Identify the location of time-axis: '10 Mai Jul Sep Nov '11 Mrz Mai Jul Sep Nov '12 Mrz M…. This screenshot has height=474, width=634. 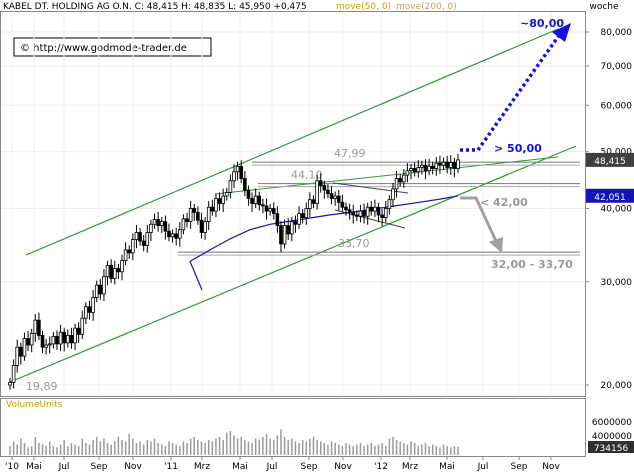
(282, 464).